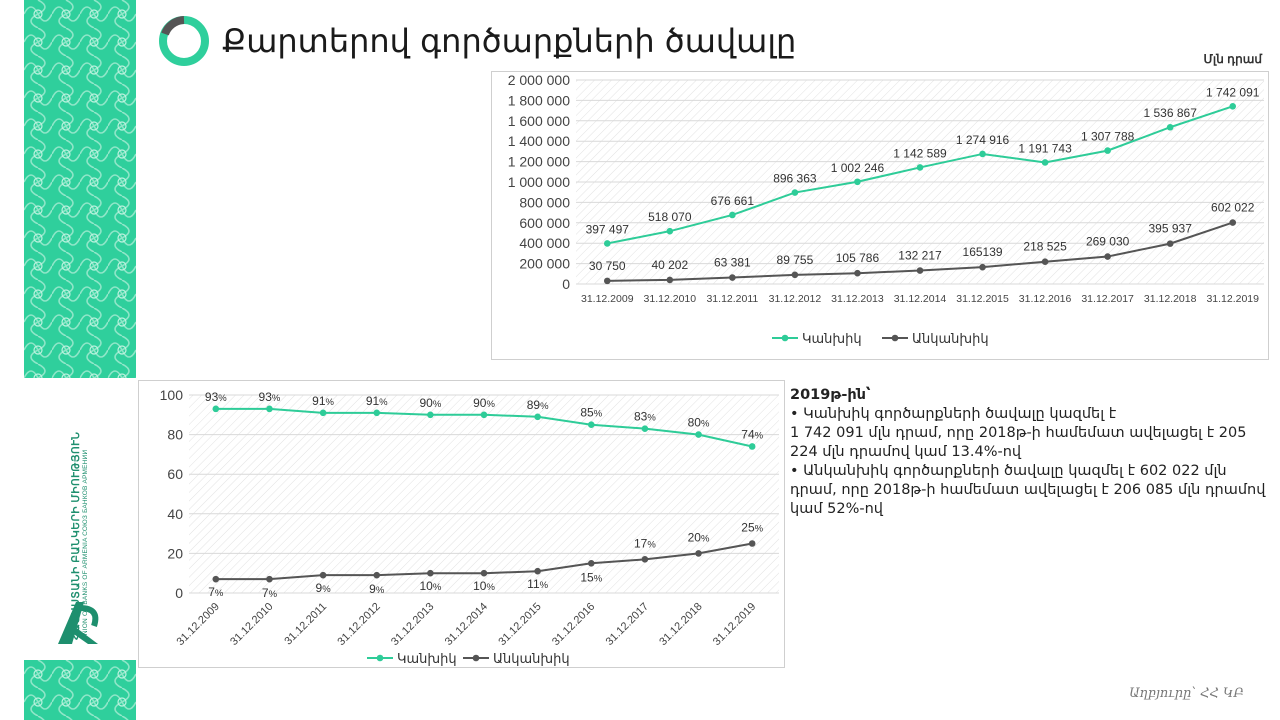 This screenshot has width=1280, height=720. I want to click on data-label: 676 661, so click(733, 201).